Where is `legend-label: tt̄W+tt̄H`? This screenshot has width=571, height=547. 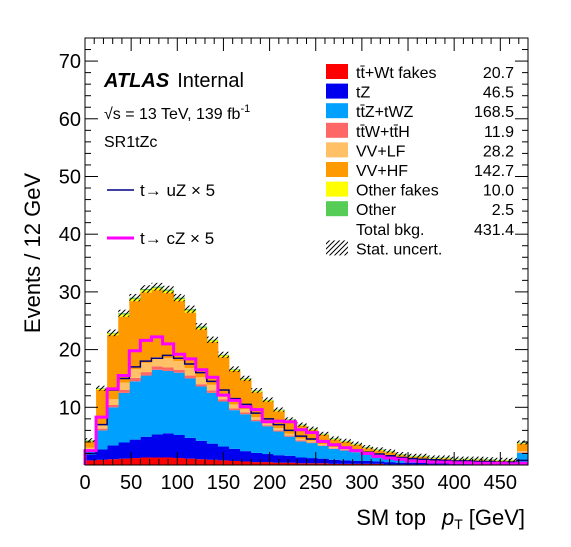
legend-label: tt̄W+tt̄H is located at coordinates (383, 132).